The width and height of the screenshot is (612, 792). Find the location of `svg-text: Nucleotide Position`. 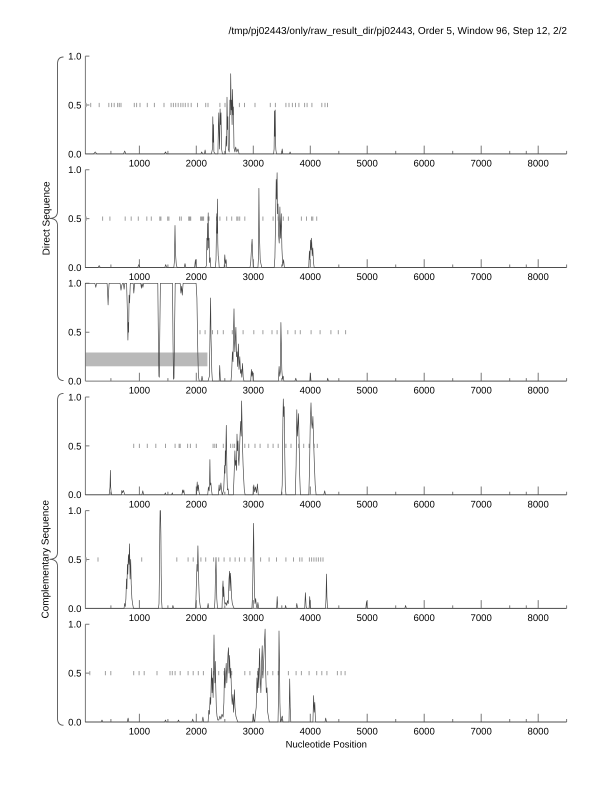

svg-text: Nucleotide Position is located at coordinates (326, 745).